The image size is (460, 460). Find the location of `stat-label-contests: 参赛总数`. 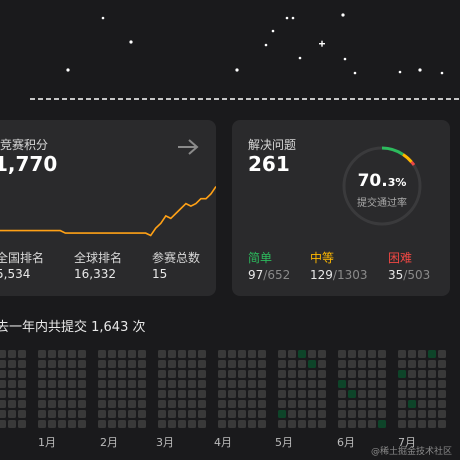

stat-label-contests: 参赛总数 is located at coordinates (176, 258).